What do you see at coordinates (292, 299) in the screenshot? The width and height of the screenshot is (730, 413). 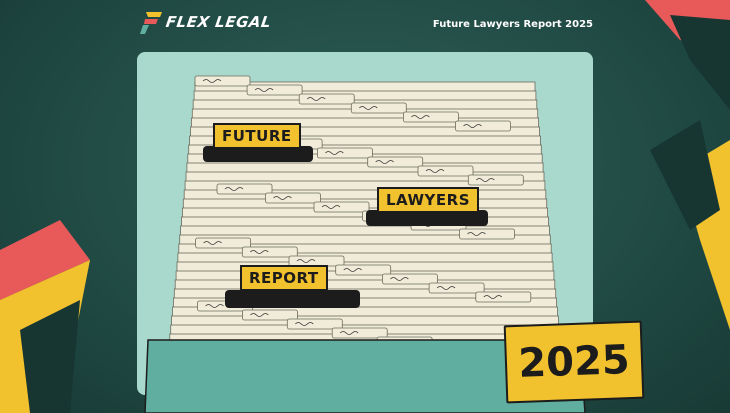 I see `label-holder-report` at bounding box center [292, 299].